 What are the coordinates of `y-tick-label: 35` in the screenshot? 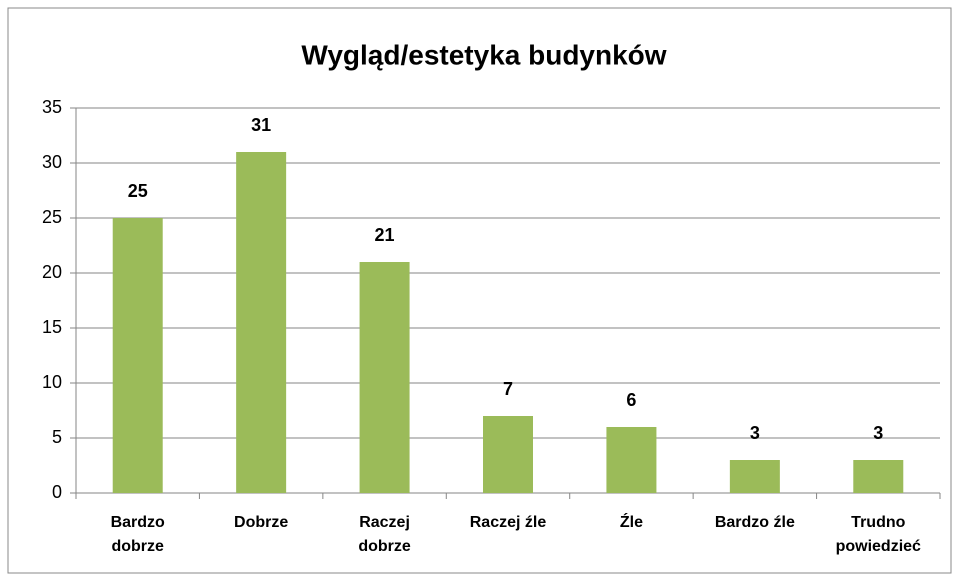 It's located at (52, 107).